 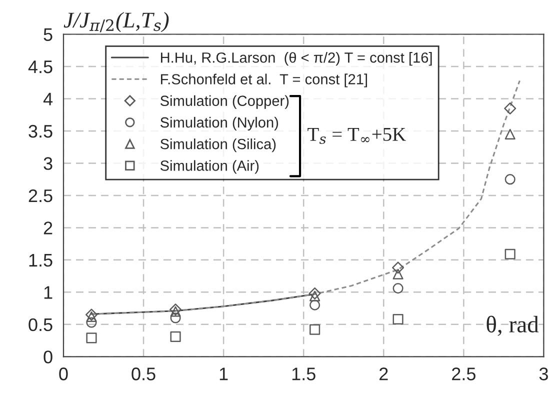 I want to click on y-tick-label: 1, so click(x=48, y=292).